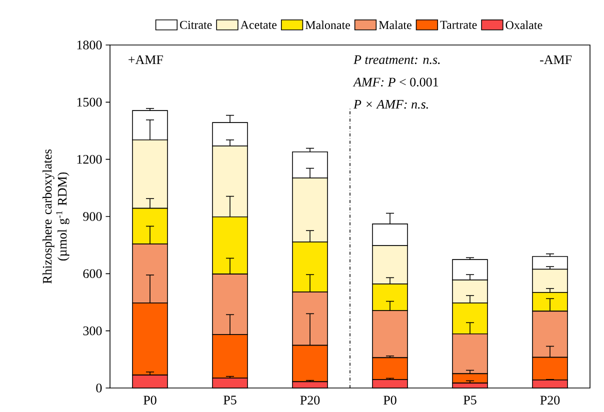 Image resolution: width=604 pixels, height=412 pixels. I want to click on legend-label: Malate, so click(395, 25).